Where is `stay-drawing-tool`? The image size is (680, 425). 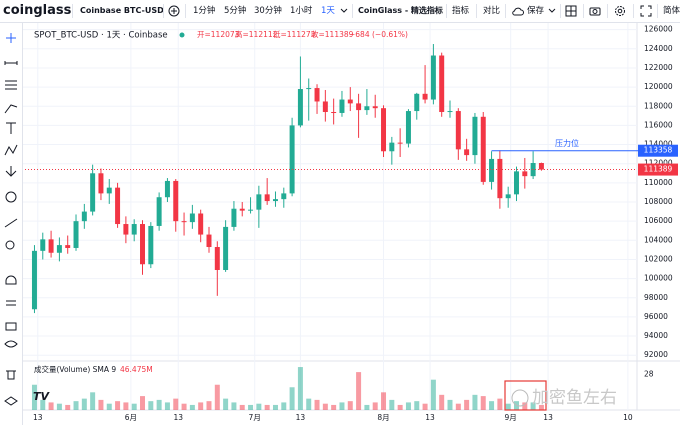
stay-drawing-tool is located at coordinates (11, 303).